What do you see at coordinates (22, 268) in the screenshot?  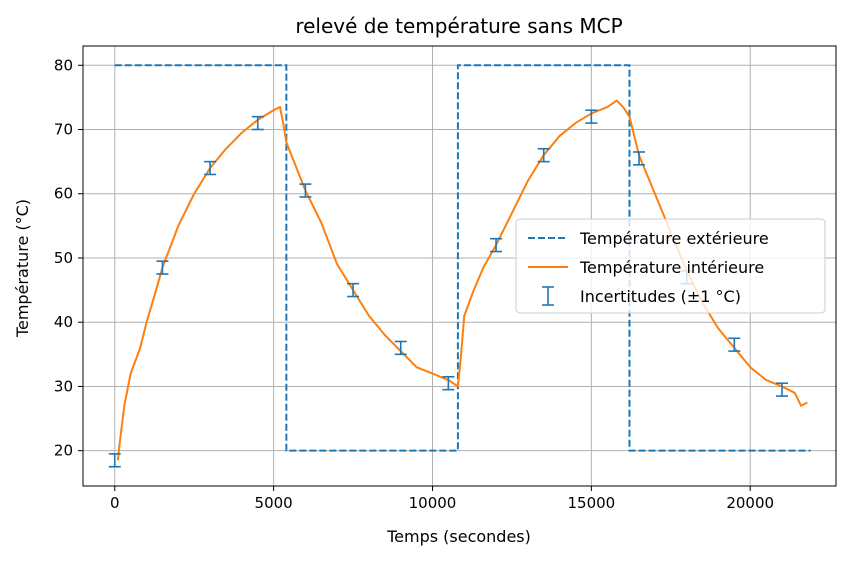 I see `y-axis-label: Température (°C)` at bounding box center [22, 268].